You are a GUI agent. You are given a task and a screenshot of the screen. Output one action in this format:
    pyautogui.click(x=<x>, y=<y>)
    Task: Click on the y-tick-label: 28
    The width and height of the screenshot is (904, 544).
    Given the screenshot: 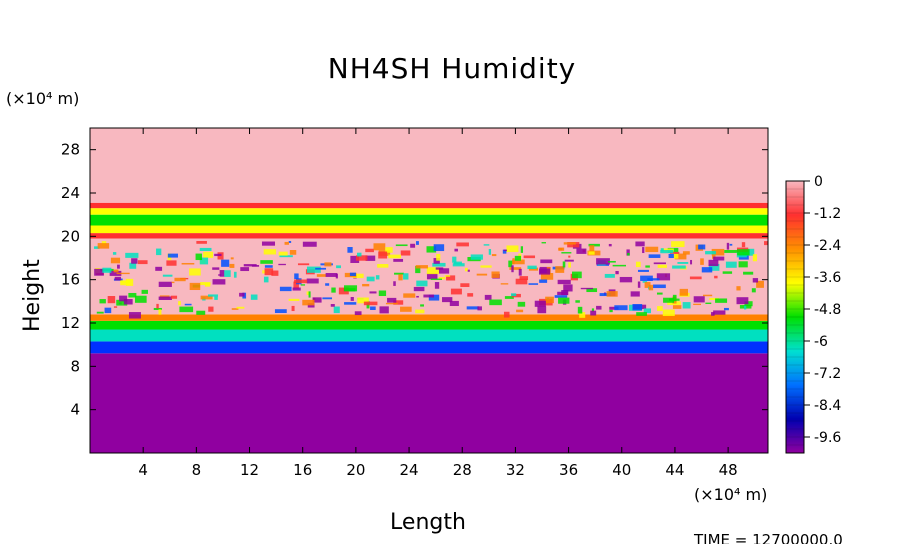 What is the action you would take?
    pyautogui.click(x=70, y=150)
    